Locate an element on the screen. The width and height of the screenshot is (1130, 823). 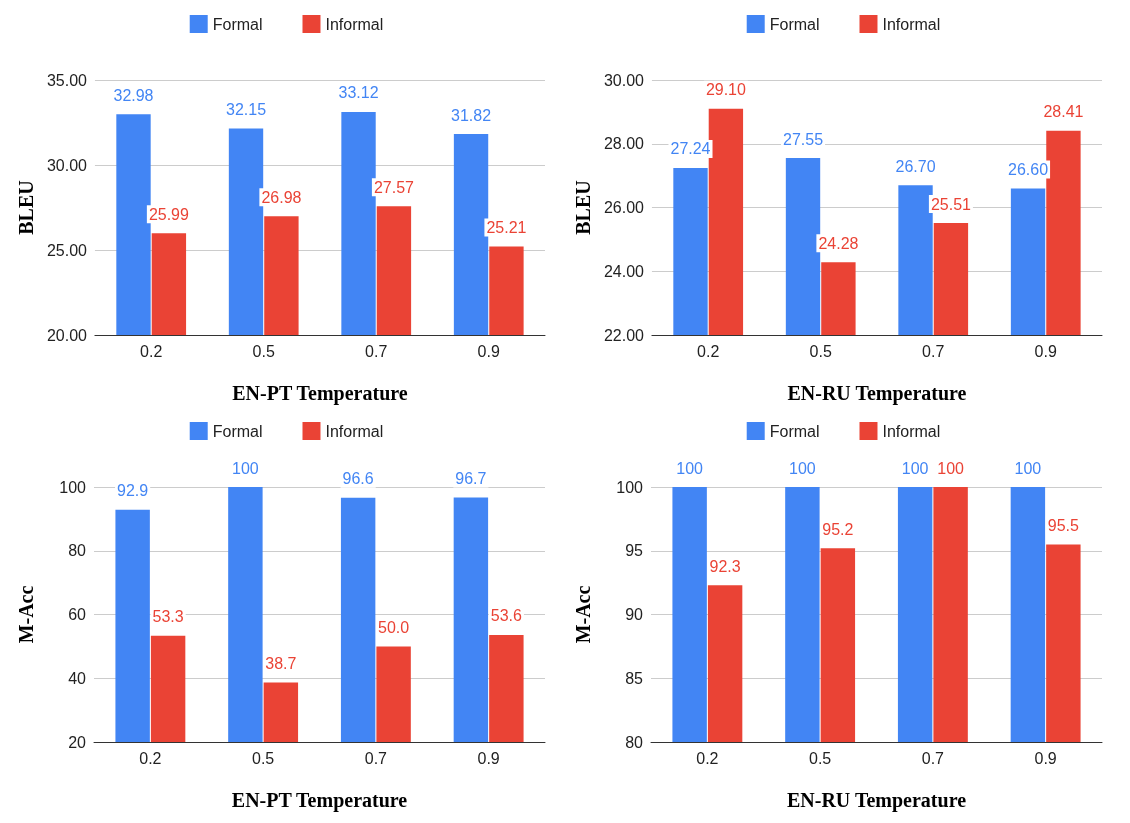
data-label: 33.12 is located at coordinates (358, 93).